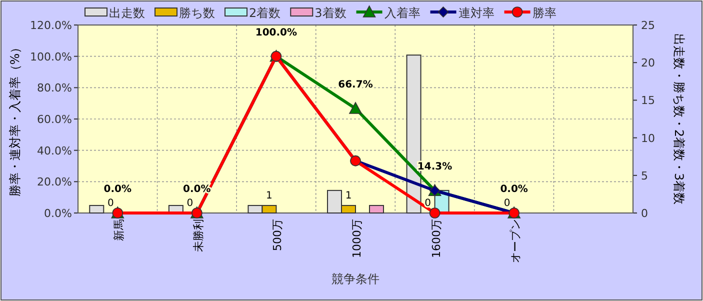  Describe the element at coordinates (679, 119) in the screenshot. I see `y2-axis-title: 出走数・勝ち数・2着数・3着数` at that location.